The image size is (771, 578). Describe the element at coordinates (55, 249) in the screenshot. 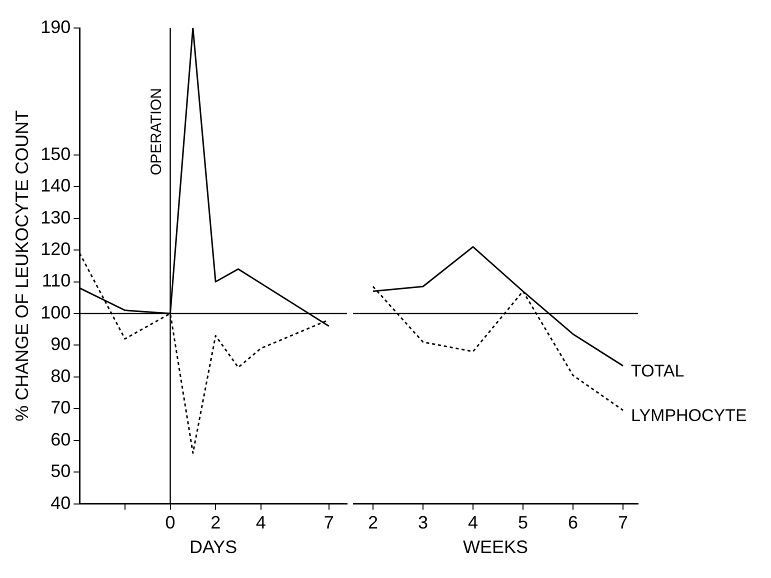

I see `y-tick-label: 120` at that location.